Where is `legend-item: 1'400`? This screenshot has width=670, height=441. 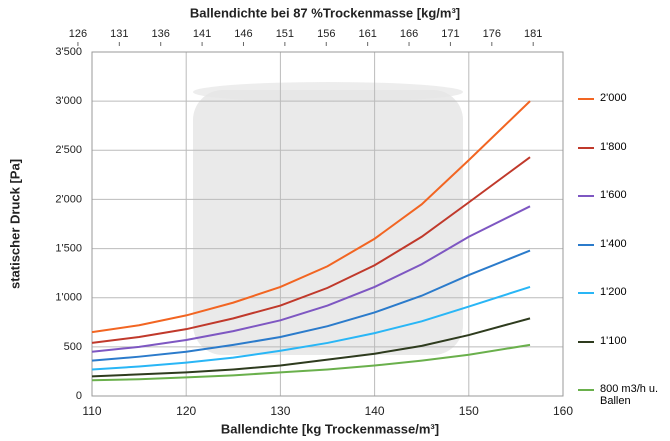
legend-item: 1'400 is located at coordinates (622, 262).